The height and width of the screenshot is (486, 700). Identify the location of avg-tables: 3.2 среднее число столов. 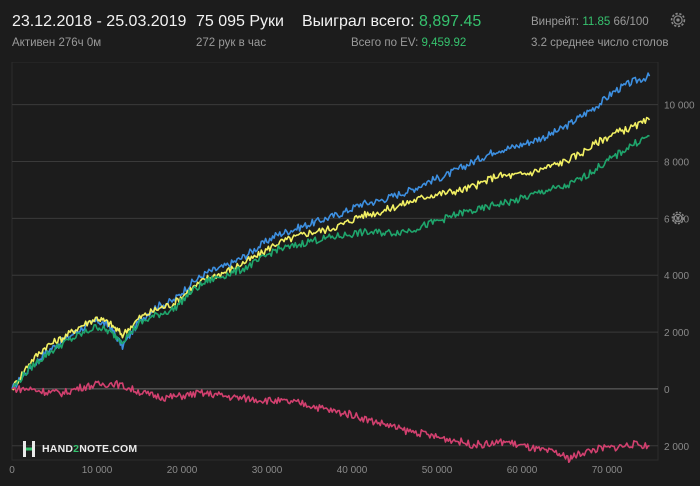
(600, 43).